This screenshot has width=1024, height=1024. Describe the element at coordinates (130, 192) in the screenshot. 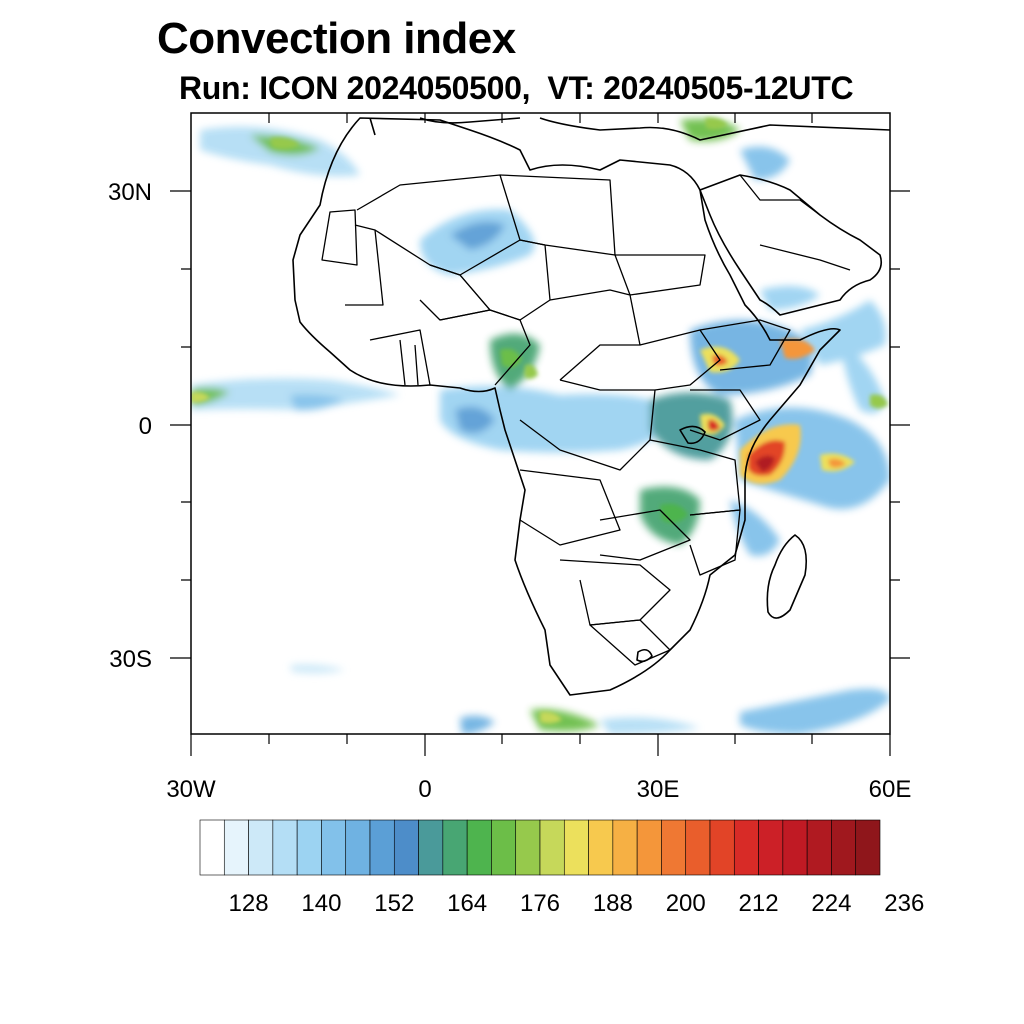

I see `y-tick-label: 30N` at that location.